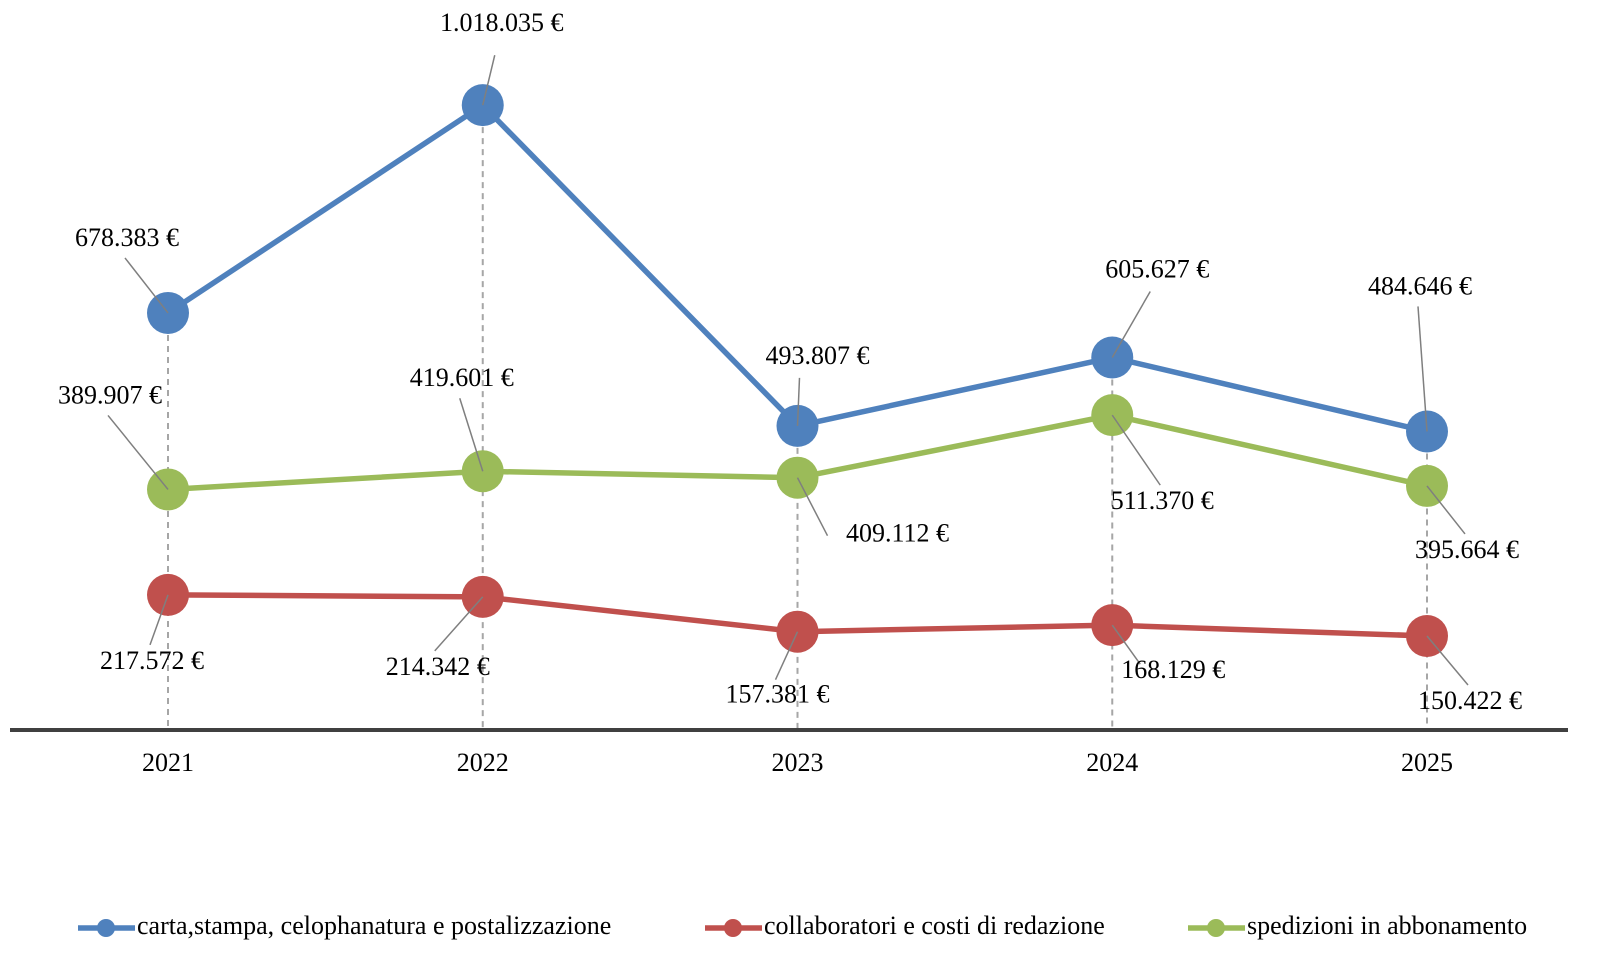 Image resolution: width=1611 pixels, height=969 pixels. I want to click on data-label: 1.018.035 €, so click(502, 22).